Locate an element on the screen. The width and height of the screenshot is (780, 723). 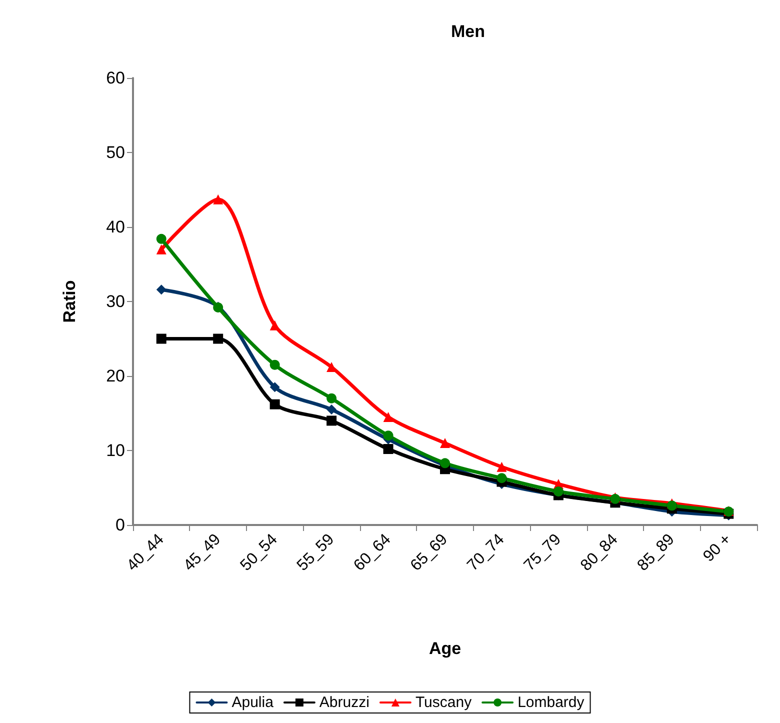
legend-label: Apulia is located at coordinates (253, 702).